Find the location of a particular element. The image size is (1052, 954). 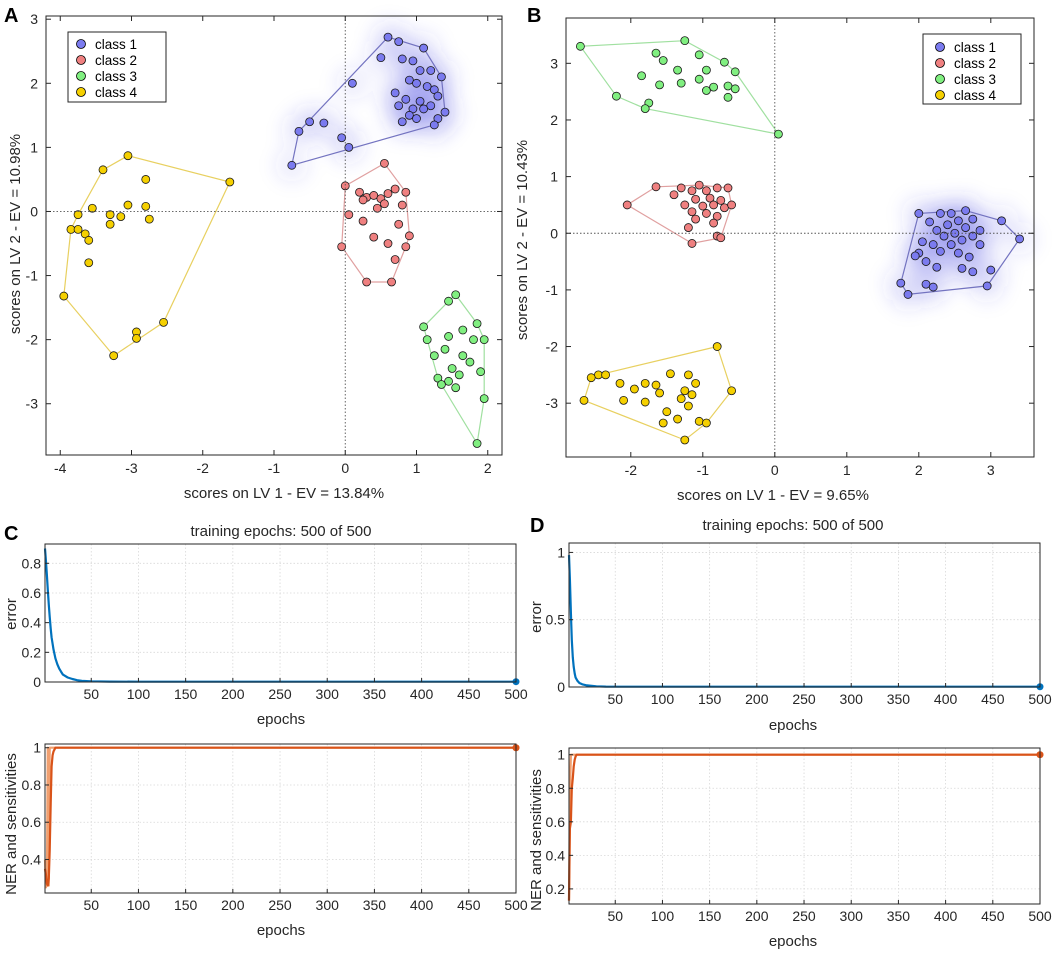

legend-a-class1: class 1 is located at coordinates (116, 44).